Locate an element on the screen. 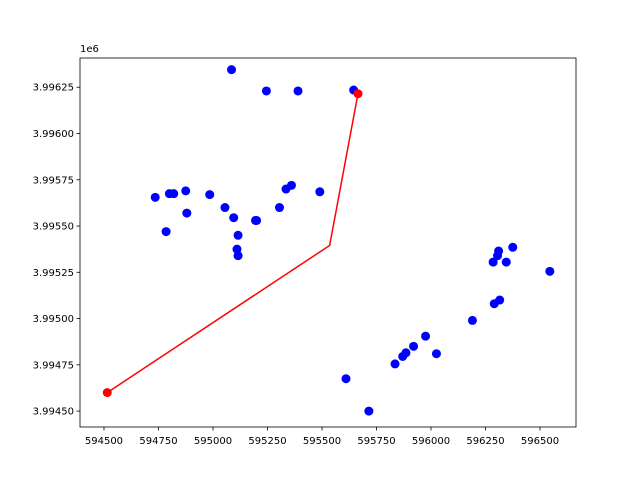  x-tick-label: 596000 is located at coordinates (431, 441).